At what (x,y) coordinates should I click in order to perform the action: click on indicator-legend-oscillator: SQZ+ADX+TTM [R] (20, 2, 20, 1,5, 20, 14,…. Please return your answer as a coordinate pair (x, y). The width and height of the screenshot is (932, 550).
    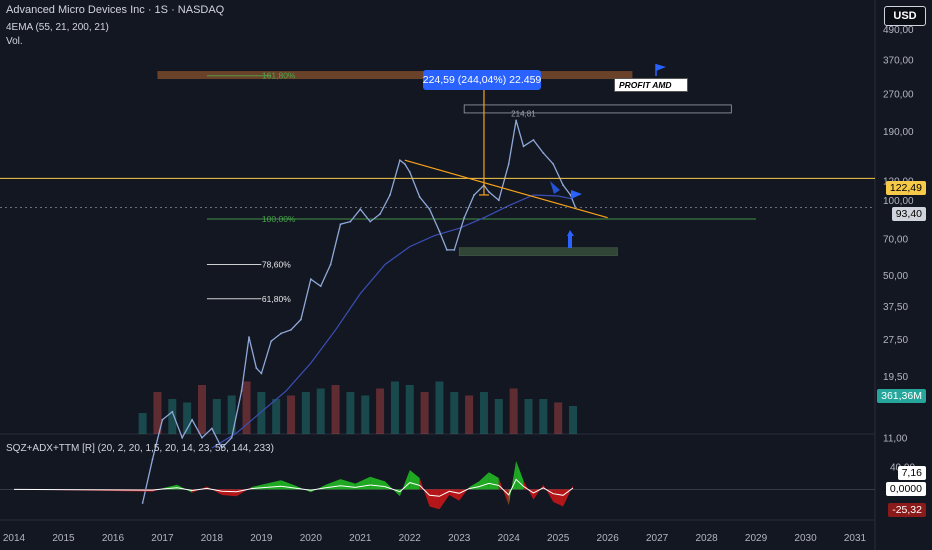
    Looking at the image, I should click on (140, 448).